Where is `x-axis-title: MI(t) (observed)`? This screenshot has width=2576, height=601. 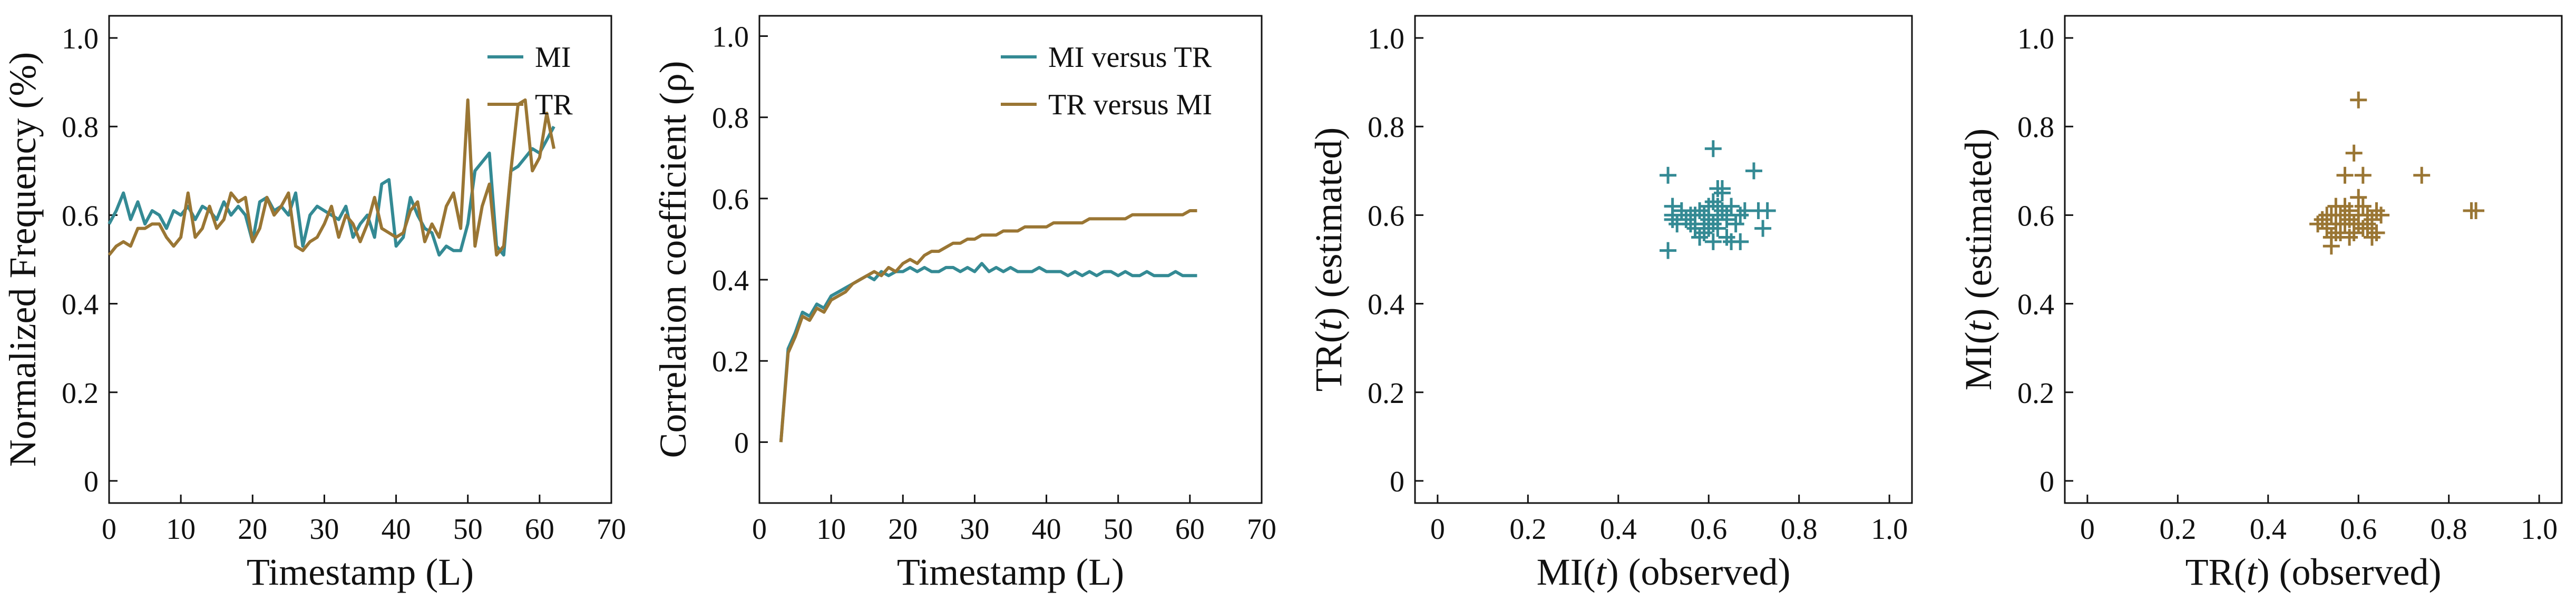 x-axis-title: MI(t) (observed) is located at coordinates (1664, 572).